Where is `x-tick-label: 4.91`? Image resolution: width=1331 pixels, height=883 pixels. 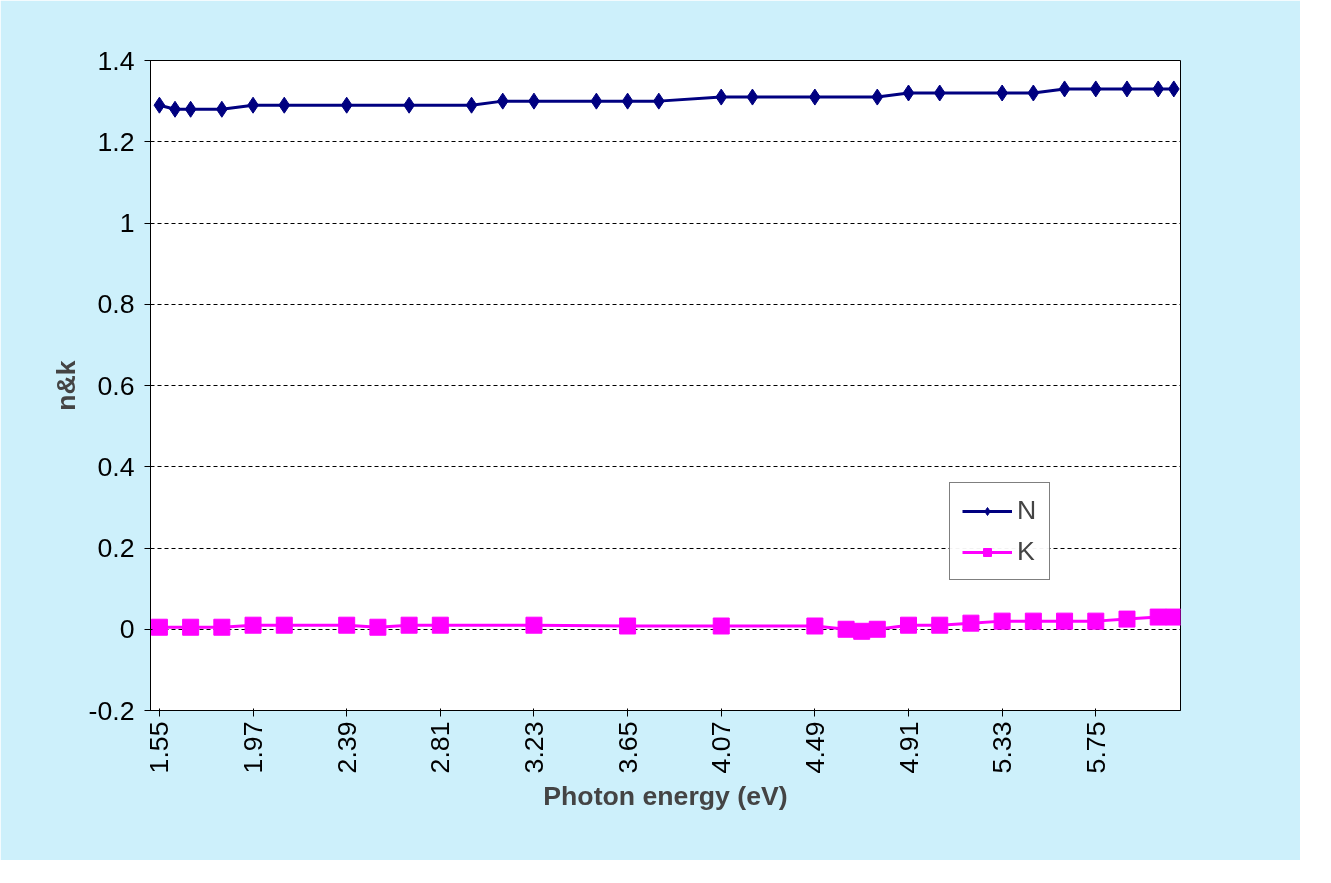
x-tick-label: 4.91 is located at coordinates (908, 747).